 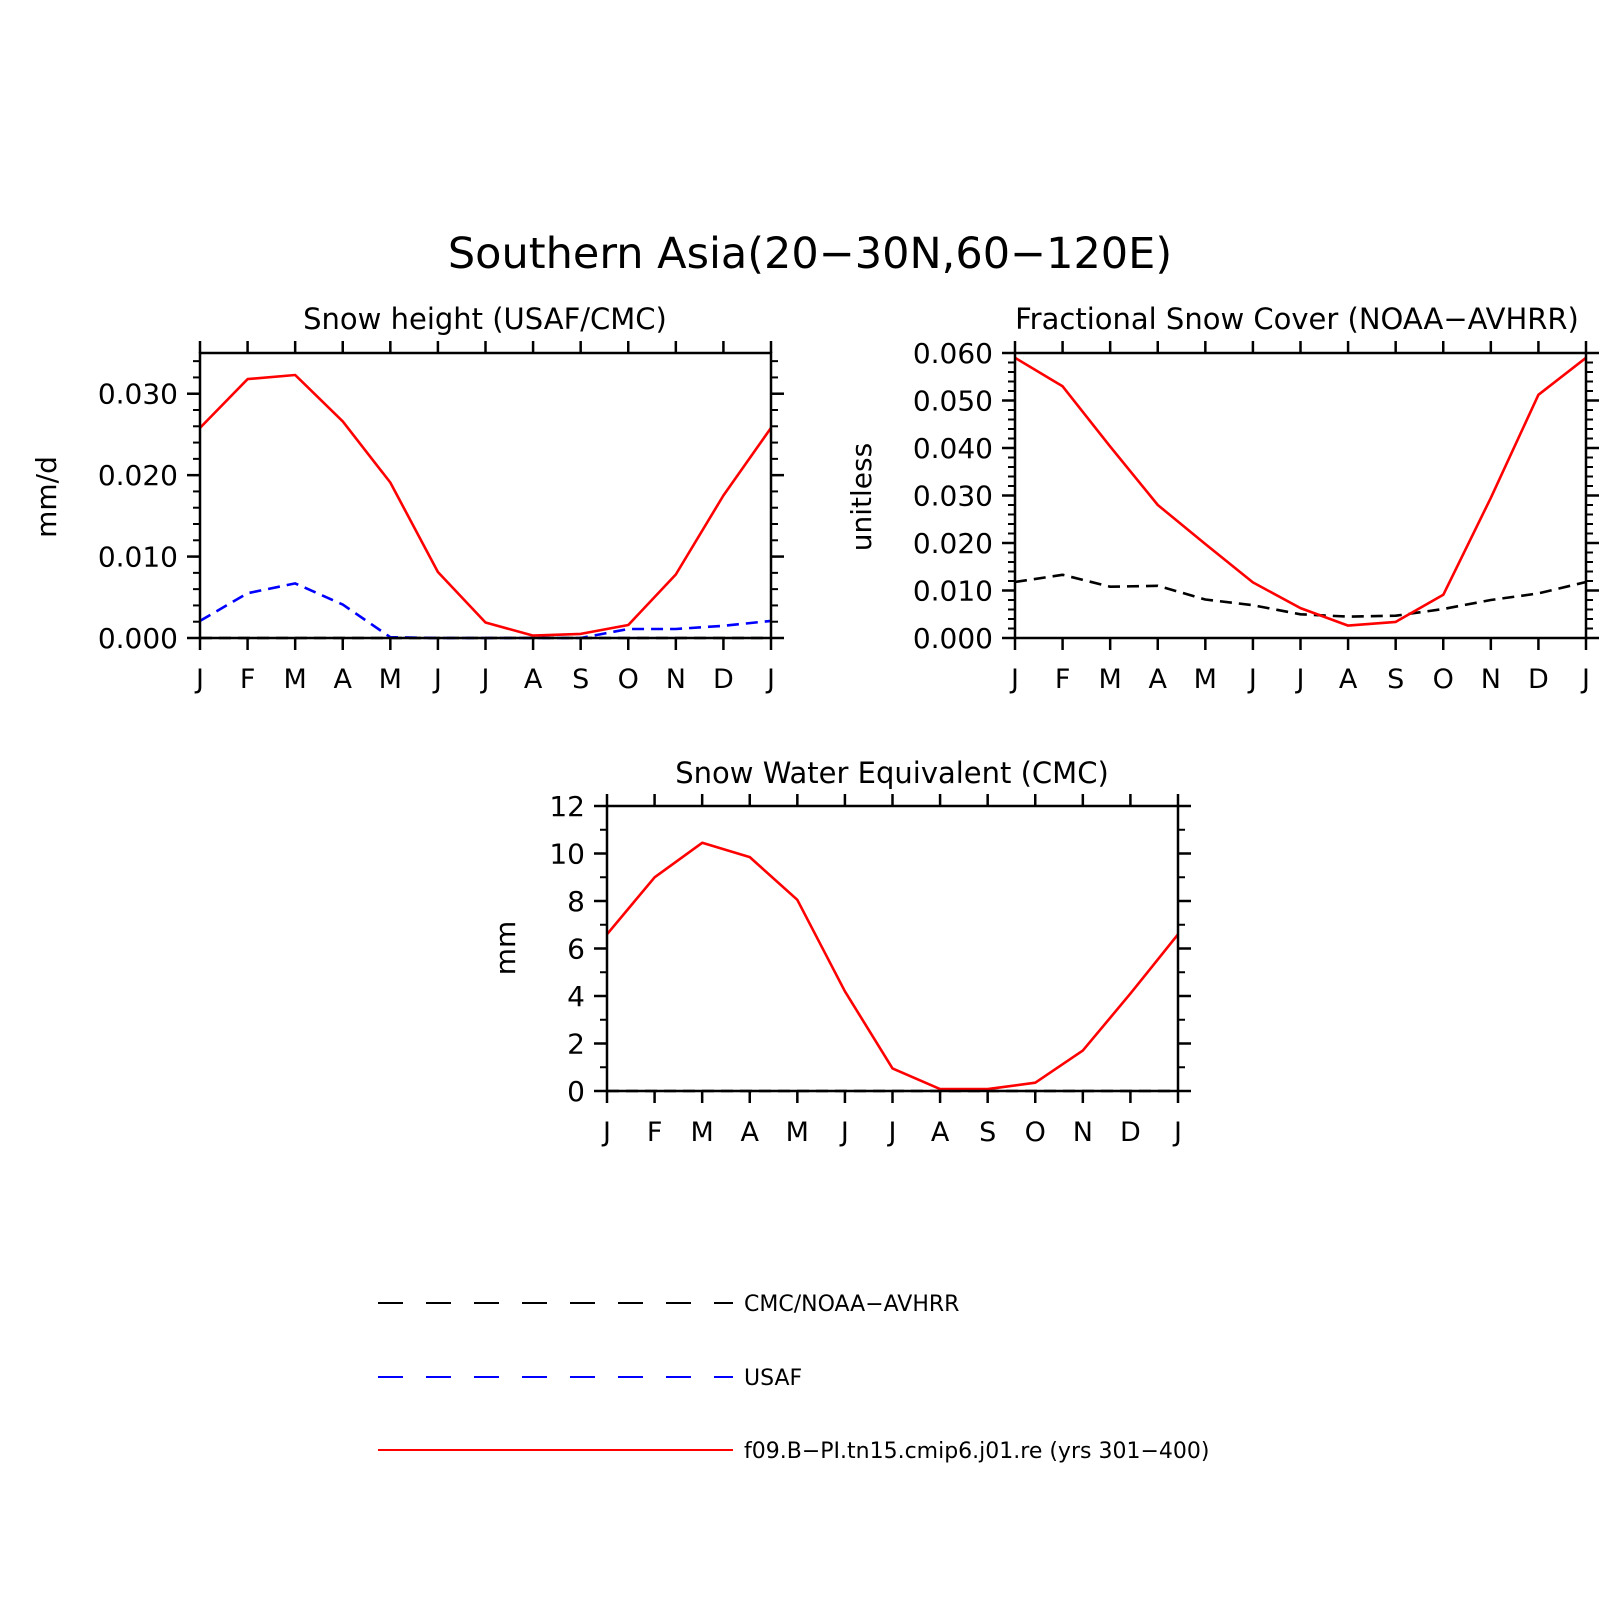 What do you see at coordinates (576, 1091) in the screenshot?
I see `y-tick-label: 0` at bounding box center [576, 1091].